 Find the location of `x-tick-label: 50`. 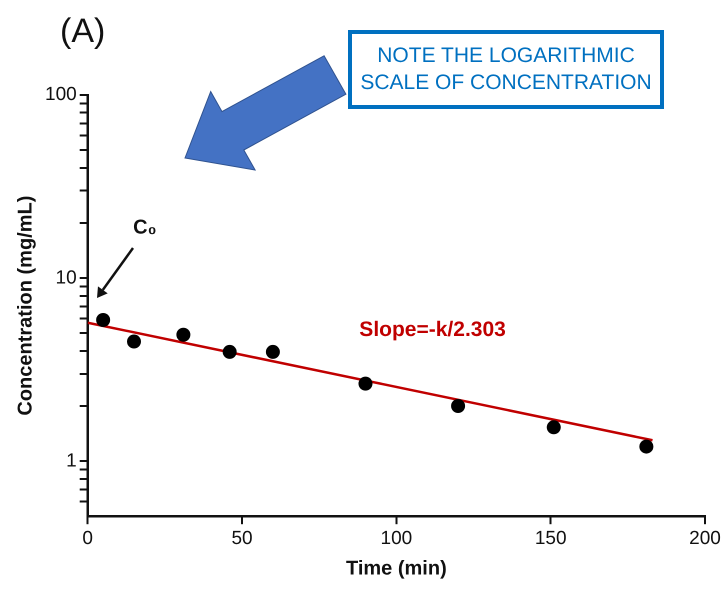

x-tick-label: 50 is located at coordinates (242, 538).